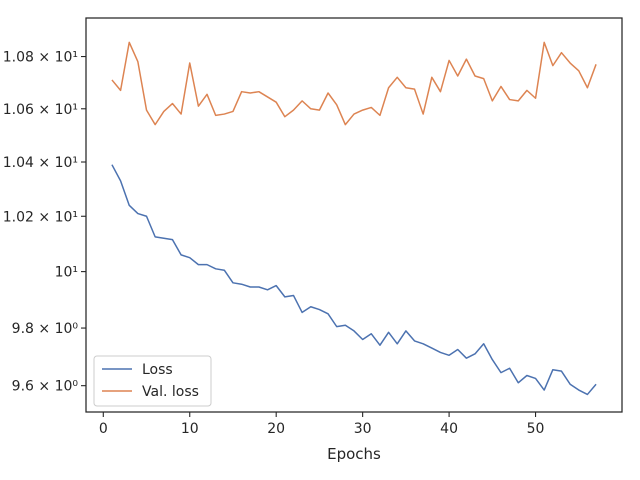 This screenshot has width=640, height=480. Describe the element at coordinates (363, 429) in the screenshot. I see `x-tick-label: 30` at that location.